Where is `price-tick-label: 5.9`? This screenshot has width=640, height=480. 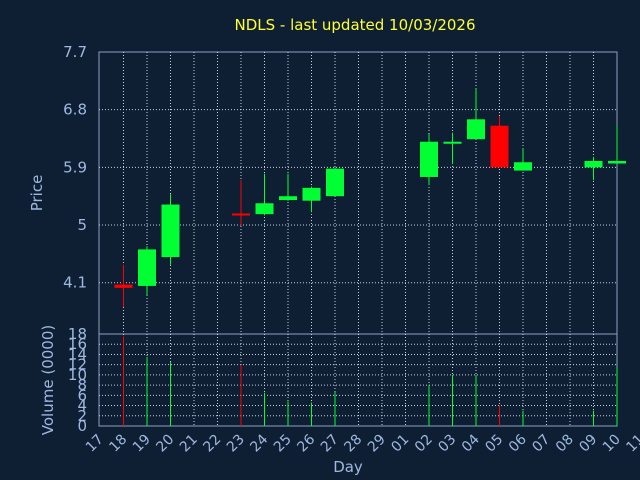 price-tick-label: 5.9 is located at coordinates (75, 167).